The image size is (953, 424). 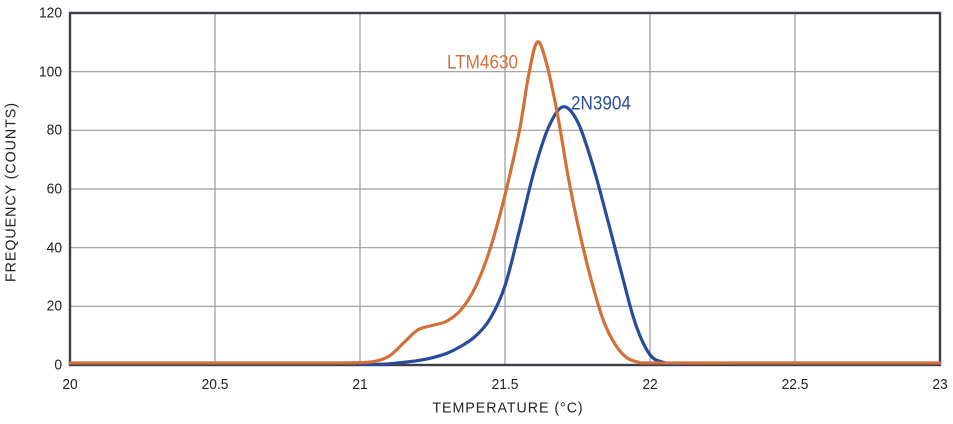 I want to click on x-tick-label: 20.5, so click(x=215, y=384).